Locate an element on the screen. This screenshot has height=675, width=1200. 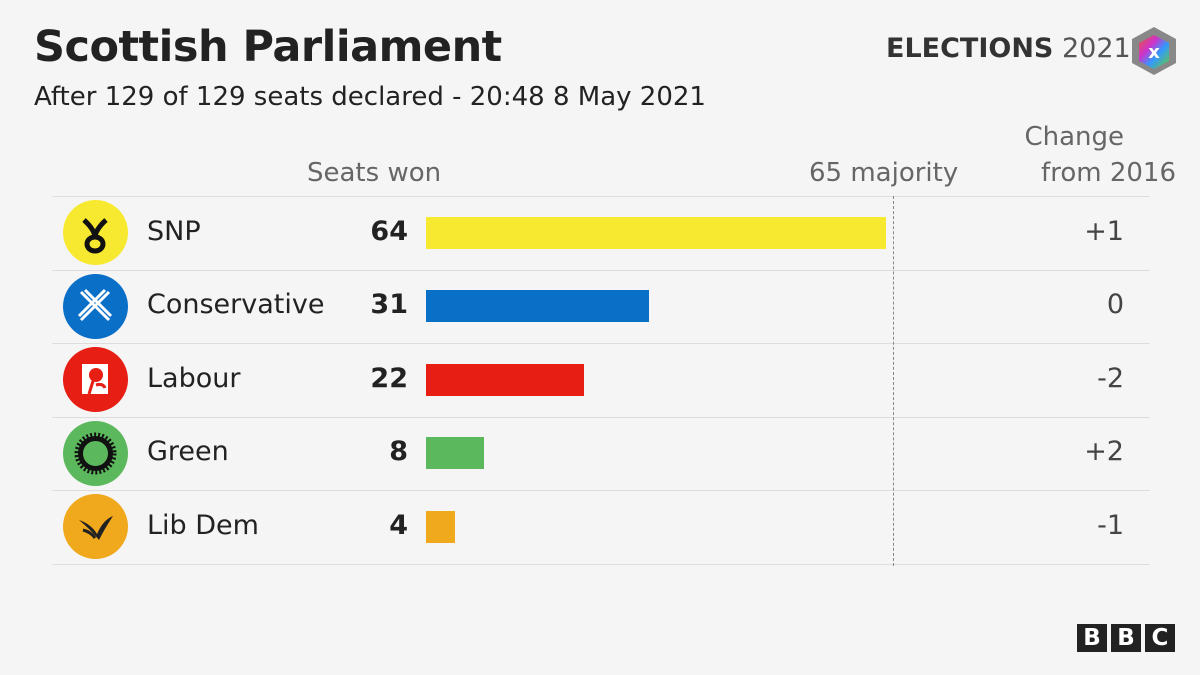
seats-won-header: Seats won is located at coordinates (374, 173).